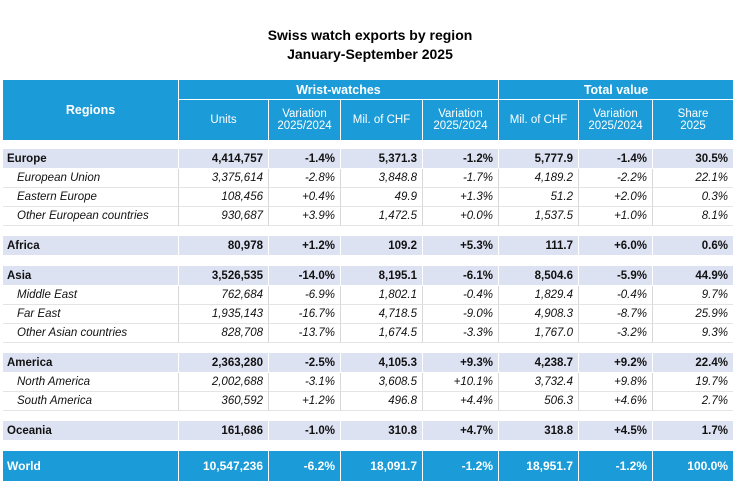  What do you see at coordinates (381, 382) in the screenshot?
I see `value-cell: 3,608.5` at bounding box center [381, 382].